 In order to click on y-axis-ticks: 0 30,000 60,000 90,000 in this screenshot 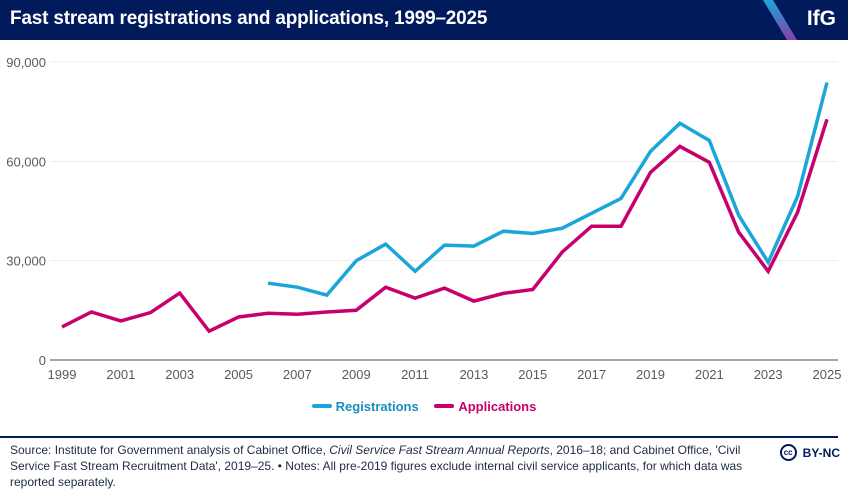, I will do `click(26, 211)`.